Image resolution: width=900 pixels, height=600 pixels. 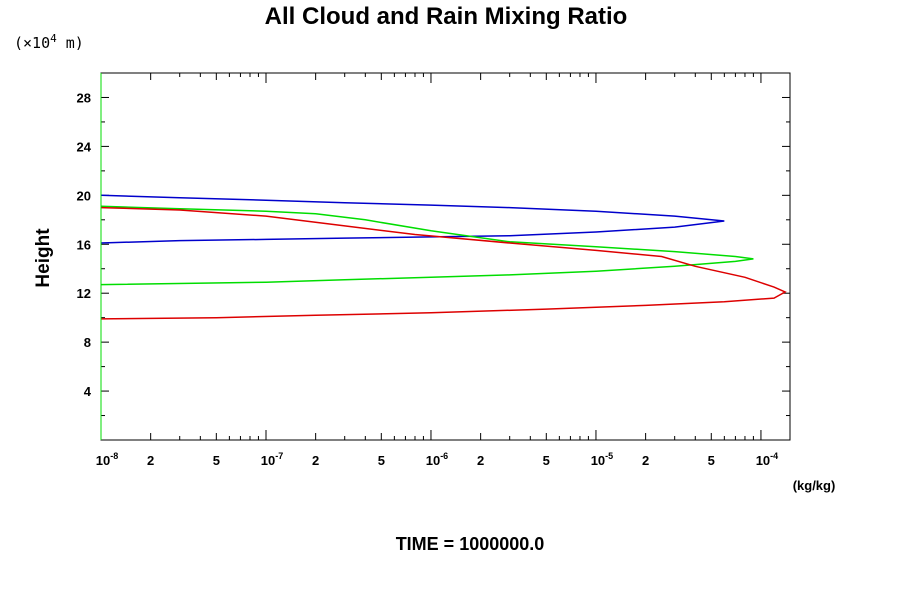 What do you see at coordinates (88, 391) in the screenshot?
I see `y-tick-label: 4` at bounding box center [88, 391].